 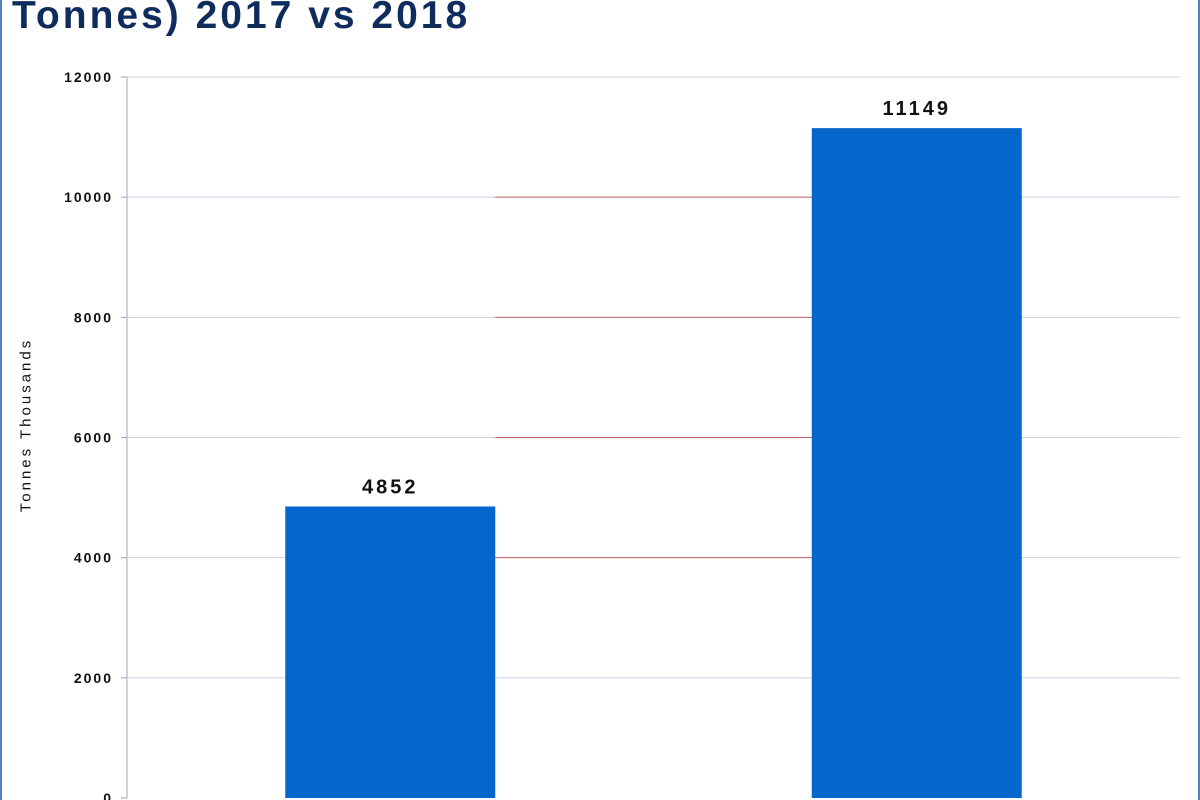 I want to click on bar-2018, so click(x=916, y=463).